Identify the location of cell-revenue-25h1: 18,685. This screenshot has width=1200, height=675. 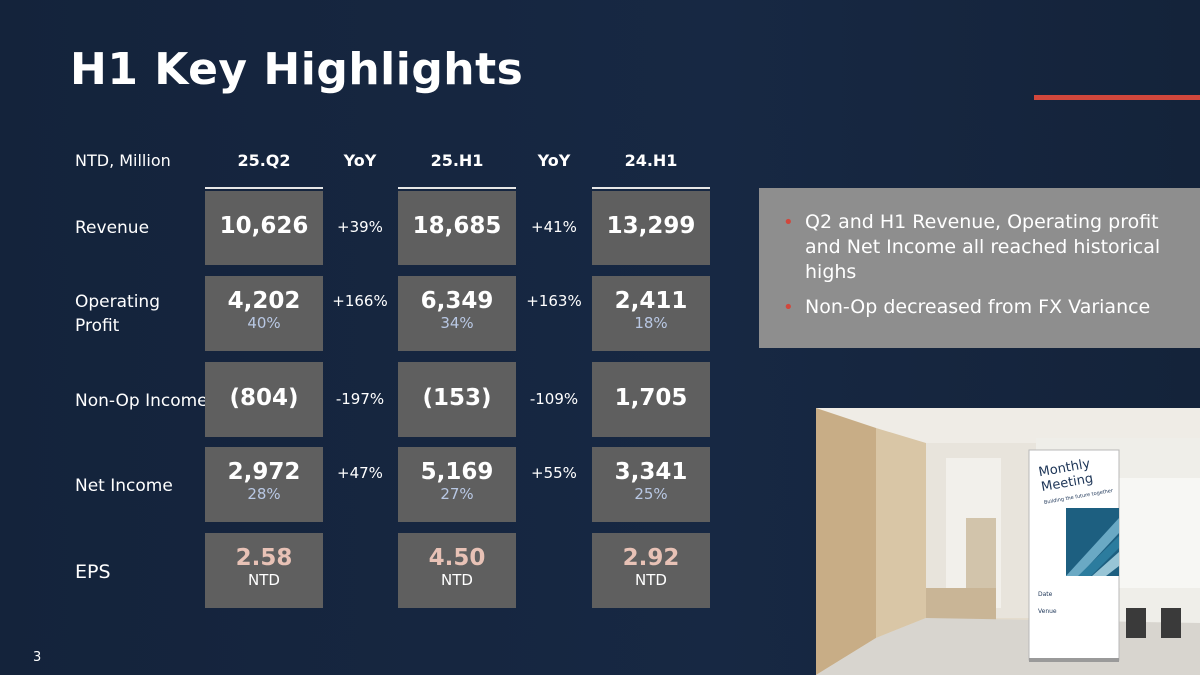
(457, 228).